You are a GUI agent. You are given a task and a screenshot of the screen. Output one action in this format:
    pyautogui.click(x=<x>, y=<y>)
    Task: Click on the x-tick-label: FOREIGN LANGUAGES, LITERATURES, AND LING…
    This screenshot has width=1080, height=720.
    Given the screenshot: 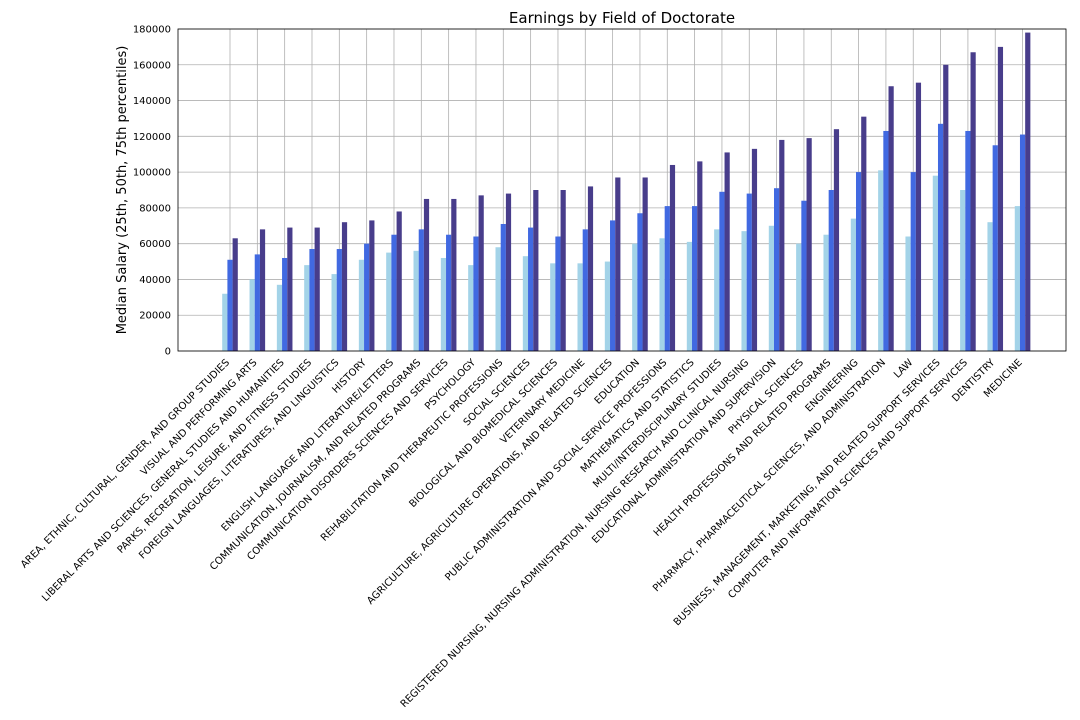 What is the action you would take?
    pyautogui.click(x=239, y=459)
    